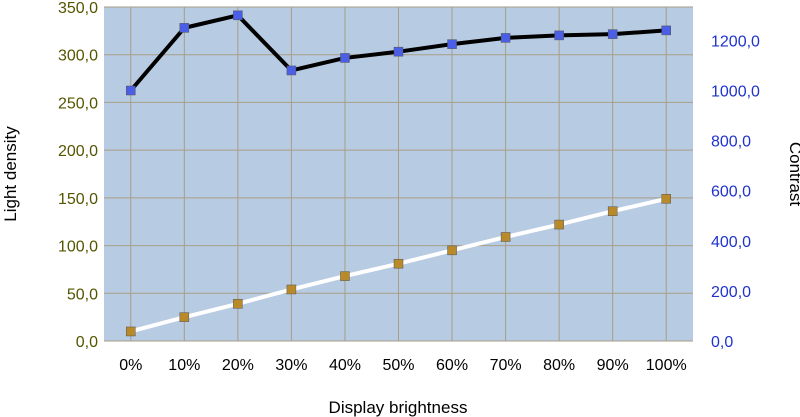  Describe the element at coordinates (613, 365) in the screenshot. I see `x-tick-label: 90%` at that location.